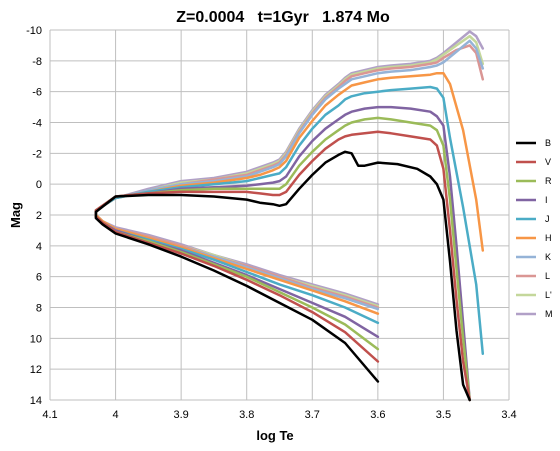  I want to click on y-tick-label: -6, so click(37, 93).